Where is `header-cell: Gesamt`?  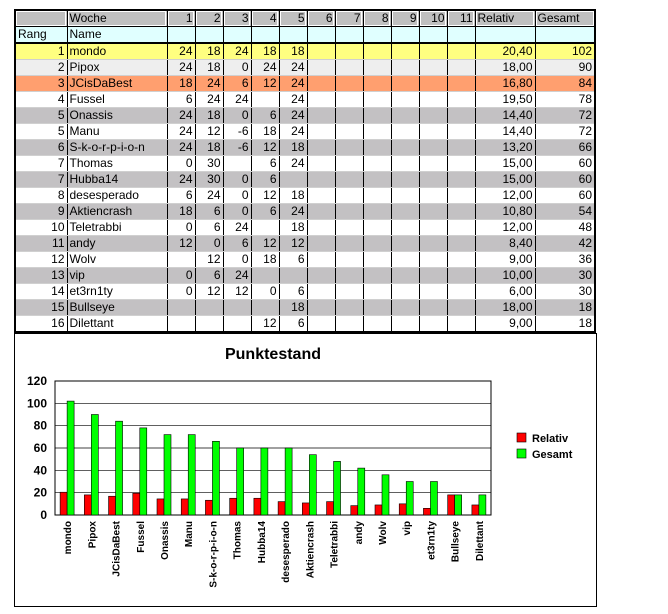
header-cell: Gesamt is located at coordinates (565, 18).